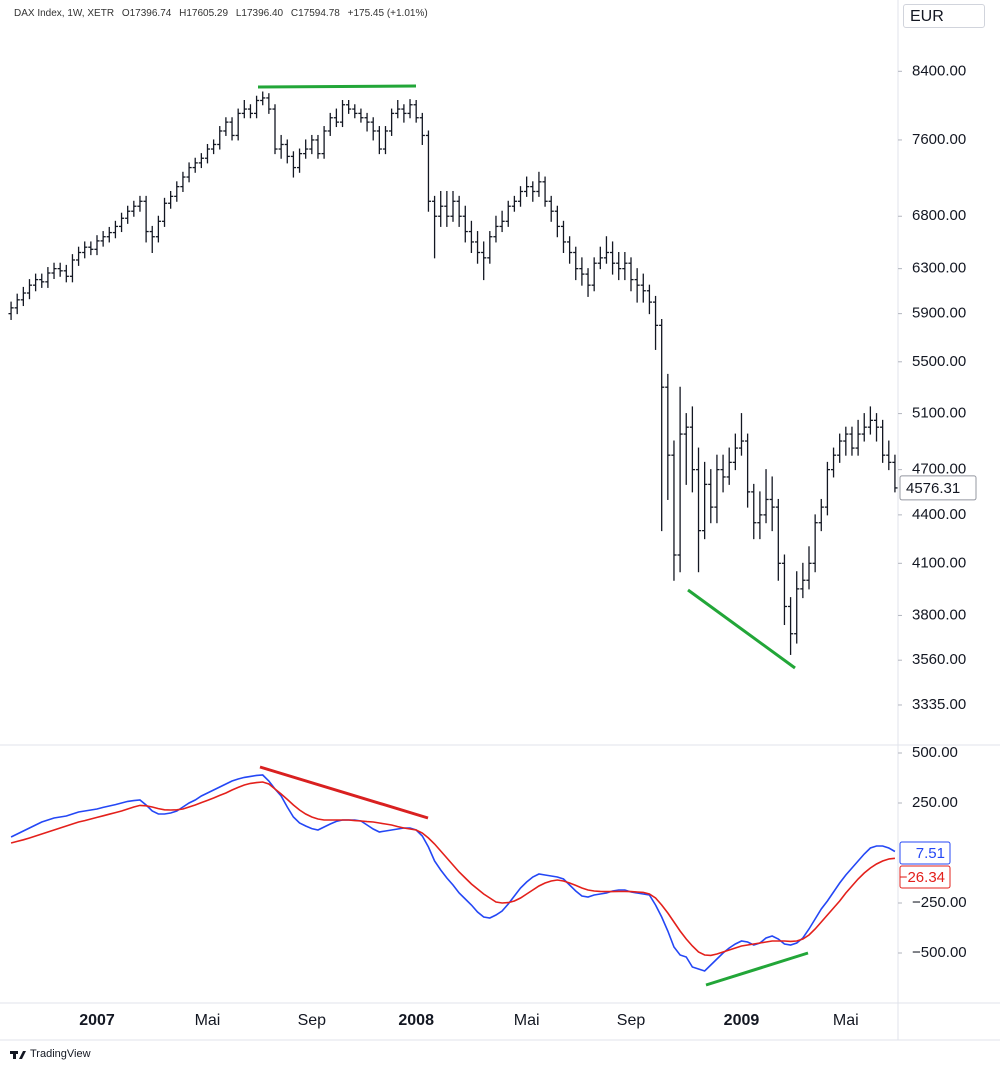 The image size is (1000, 1072). Describe the element at coordinates (939, 268) in the screenshot. I see `y-tick-label: 6300.00` at that location.